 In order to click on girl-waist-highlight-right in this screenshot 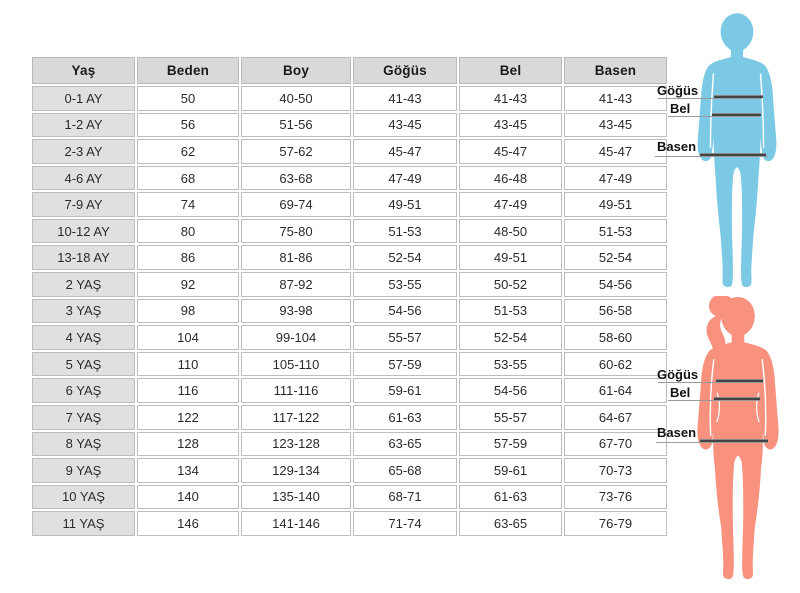, I will do `click(758, 407)`.